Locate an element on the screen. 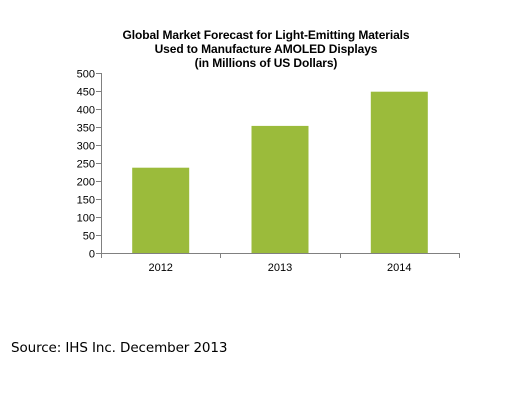  x-tick-label-2013: 2013 is located at coordinates (280, 268).